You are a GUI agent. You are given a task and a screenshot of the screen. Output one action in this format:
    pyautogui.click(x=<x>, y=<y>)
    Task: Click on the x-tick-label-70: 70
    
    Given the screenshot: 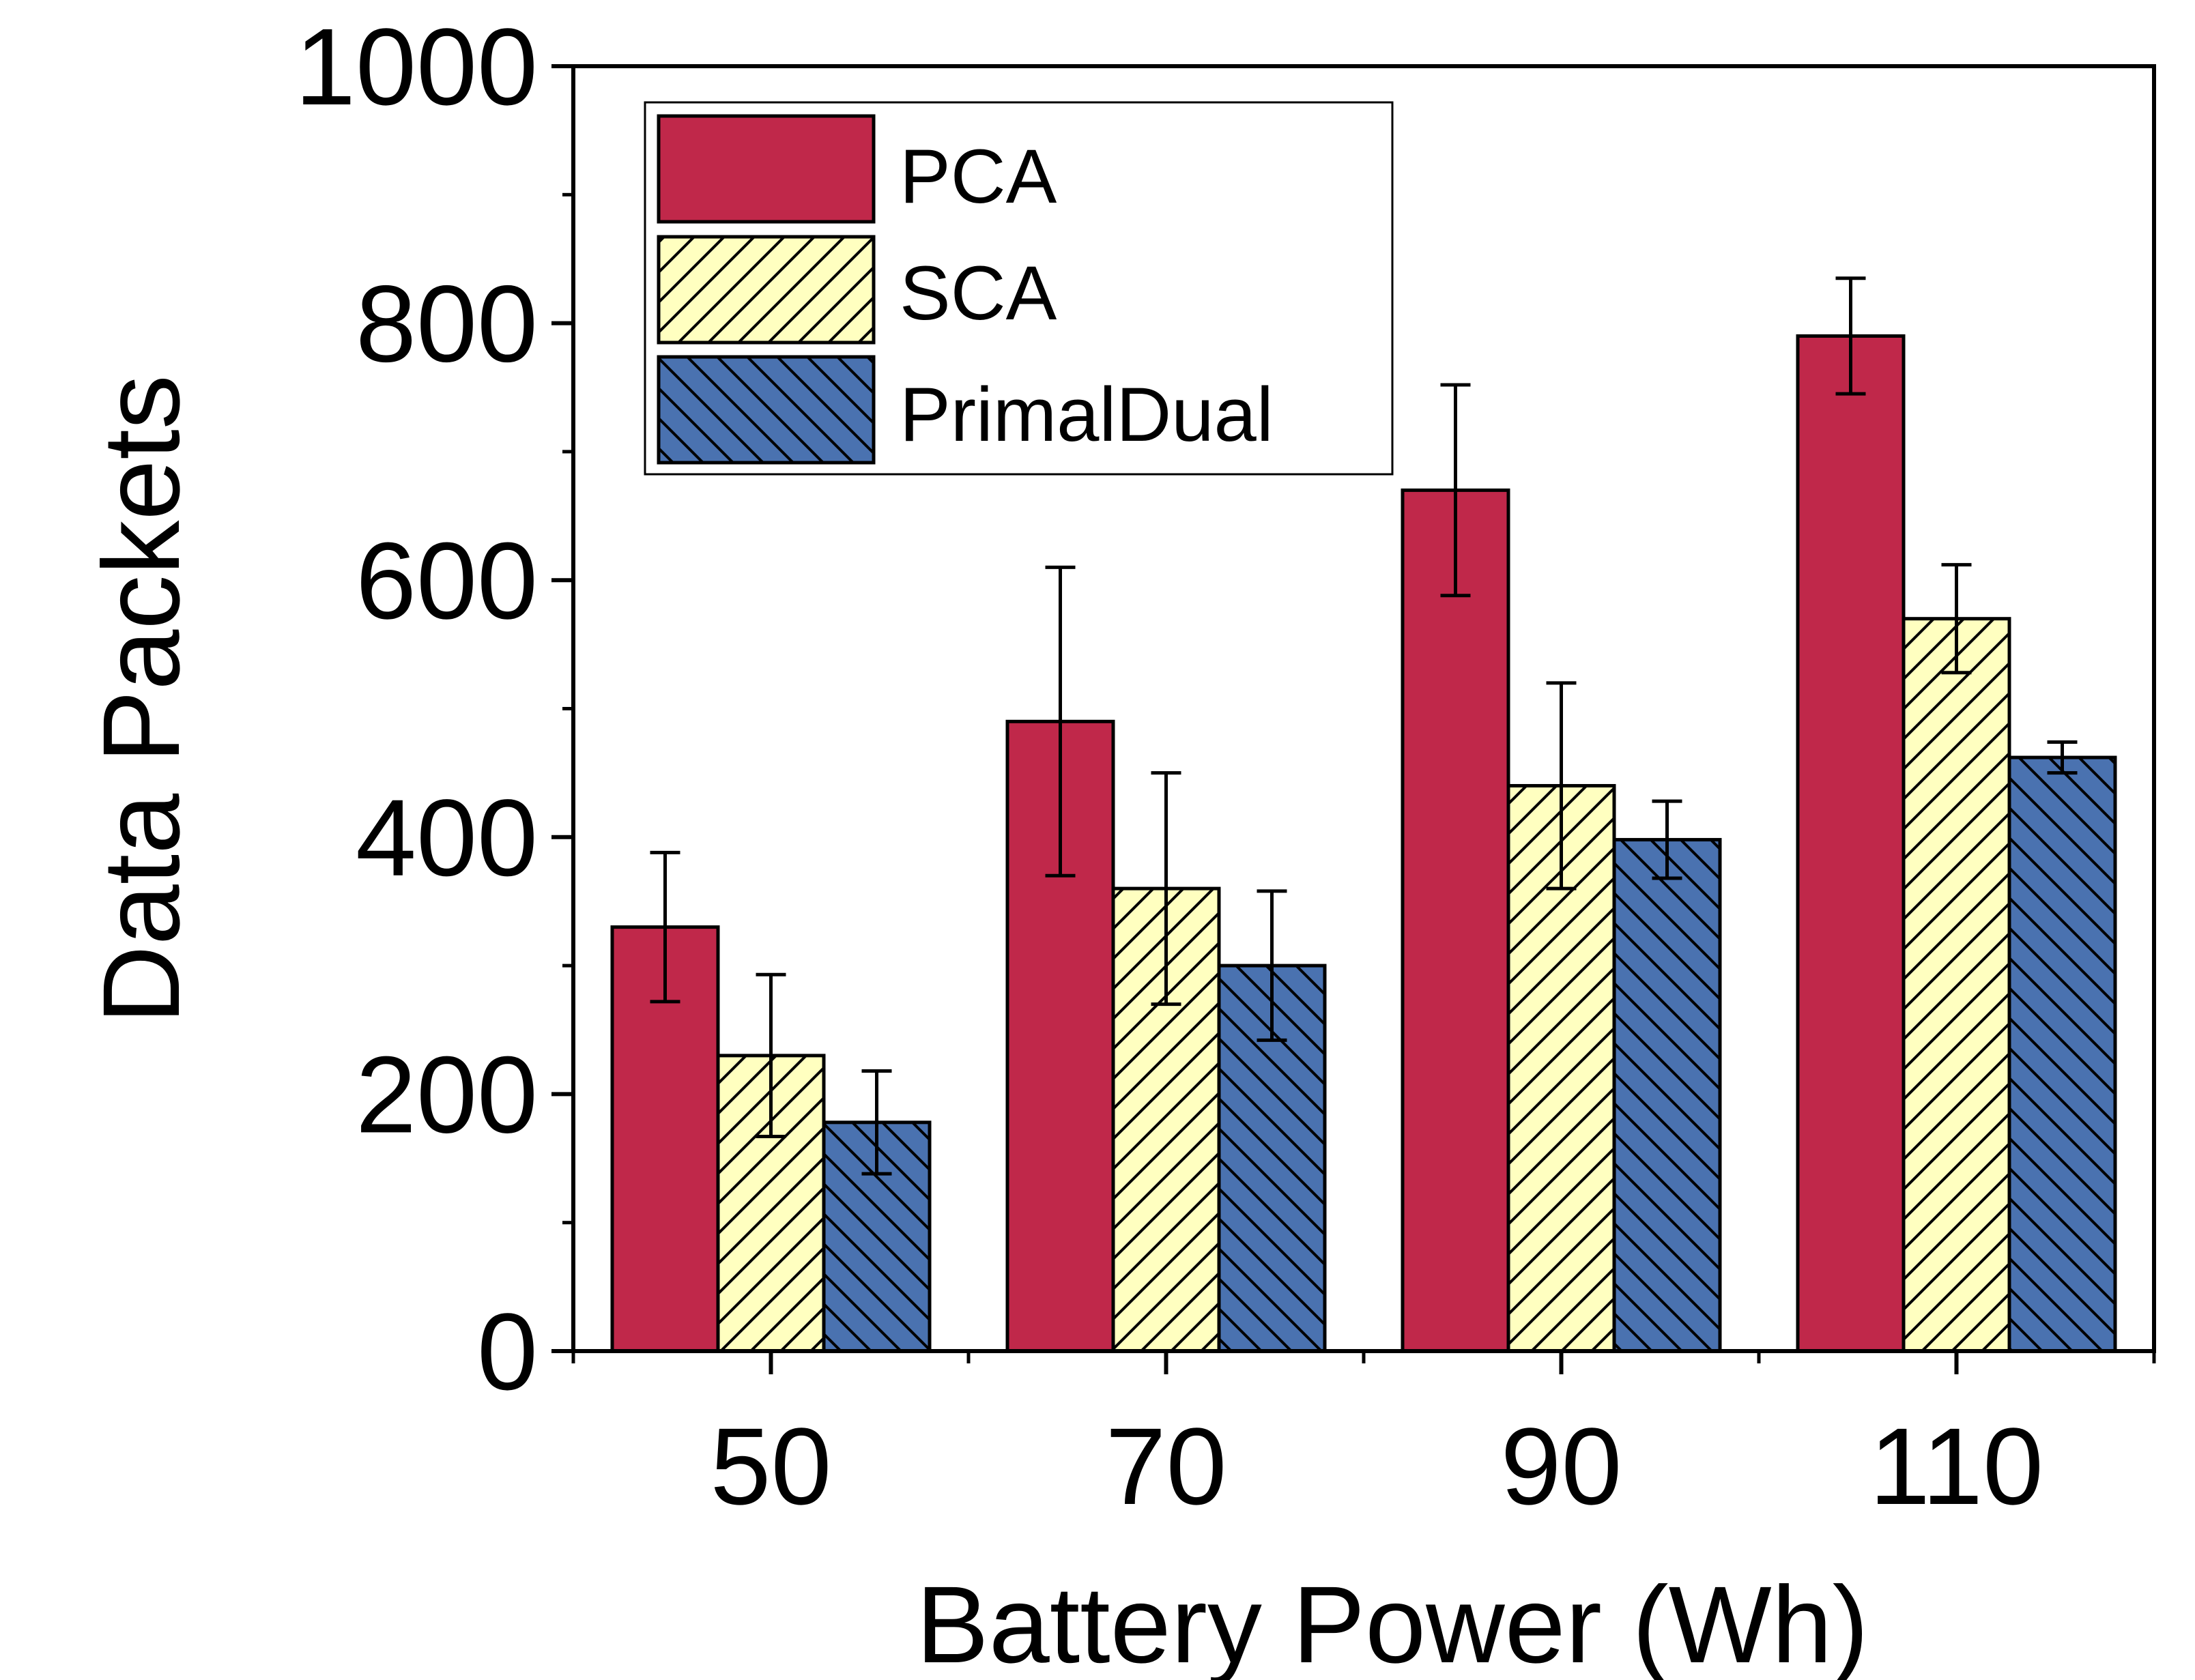 What is the action you would take?
    pyautogui.click(x=1166, y=1466)
    